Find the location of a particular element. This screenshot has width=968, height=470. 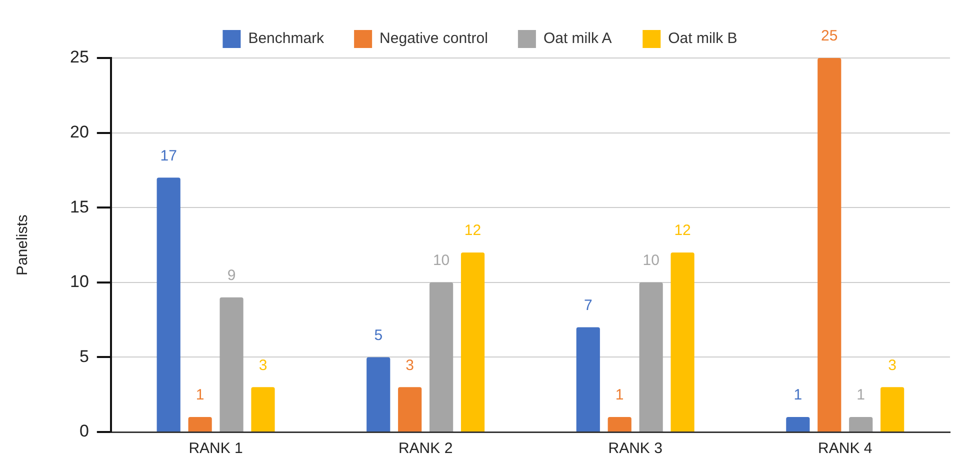

data-label: 5 is located at coordinates (378, 335).